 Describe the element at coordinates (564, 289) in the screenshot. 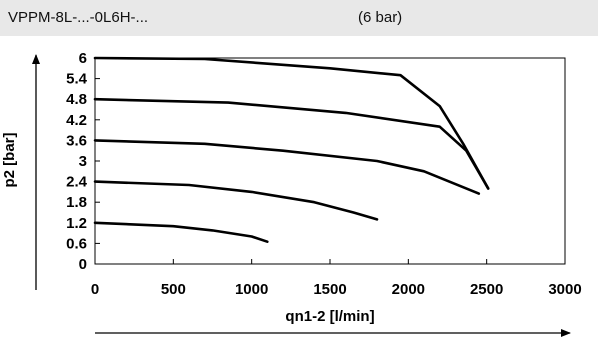

I see `x-tick-label: 3000` at that location.